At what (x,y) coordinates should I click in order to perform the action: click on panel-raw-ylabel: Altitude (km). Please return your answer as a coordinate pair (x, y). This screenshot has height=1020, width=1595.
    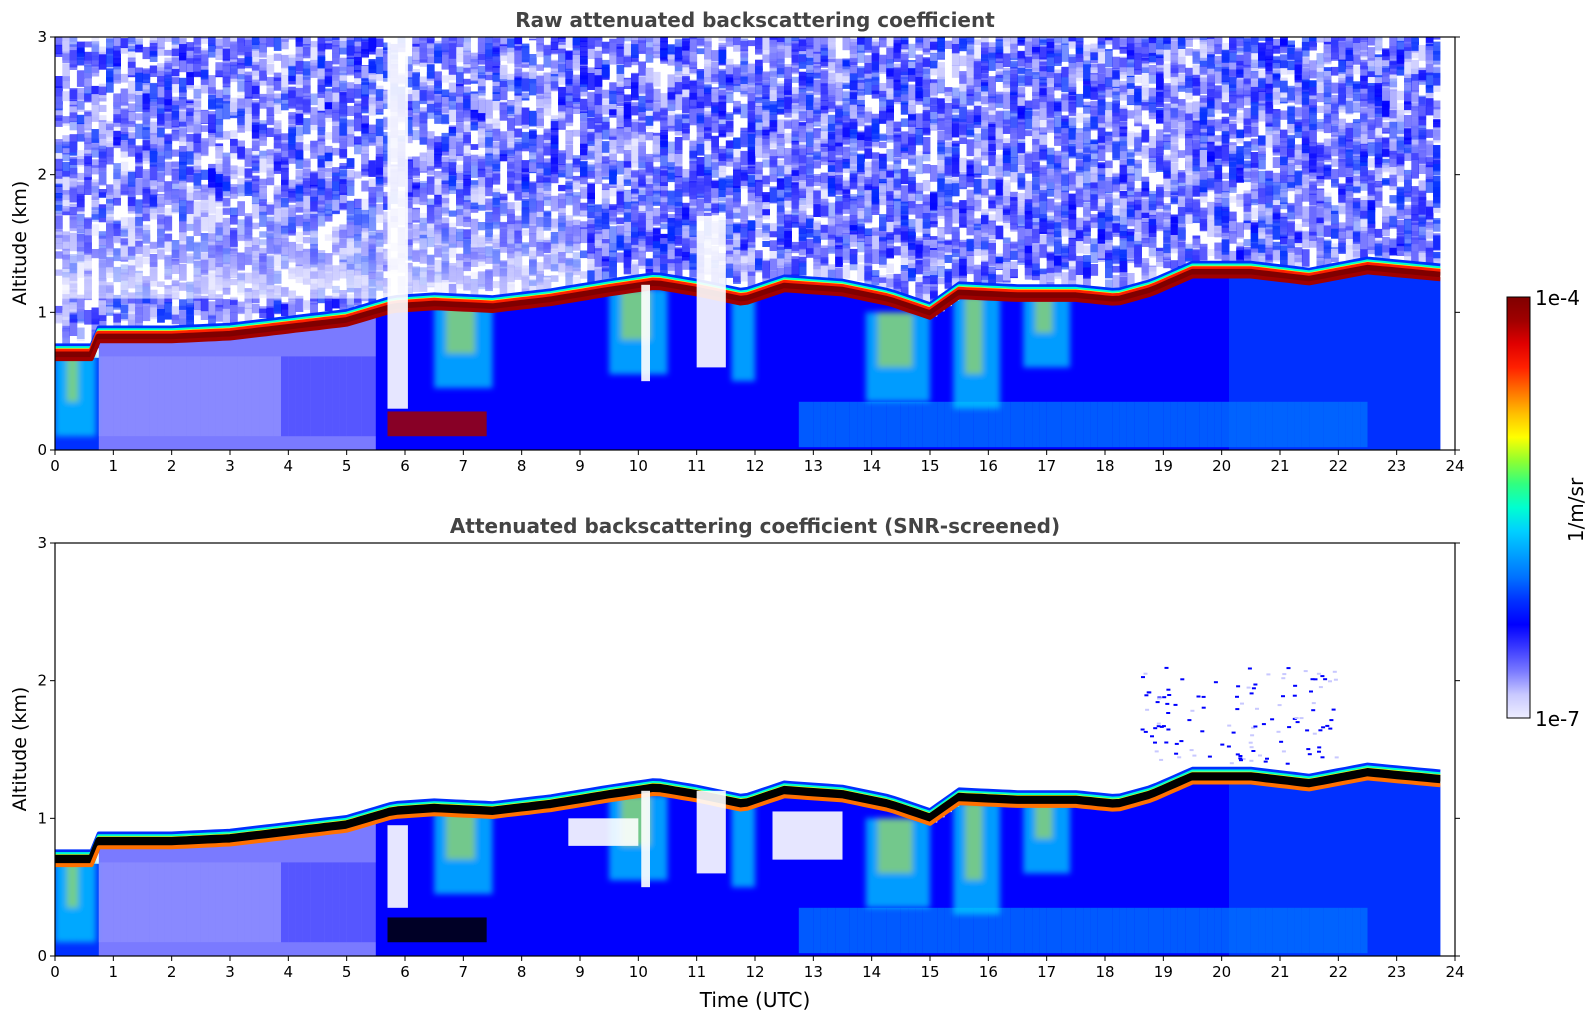
    Looking at the image, I should click on (20, 243).